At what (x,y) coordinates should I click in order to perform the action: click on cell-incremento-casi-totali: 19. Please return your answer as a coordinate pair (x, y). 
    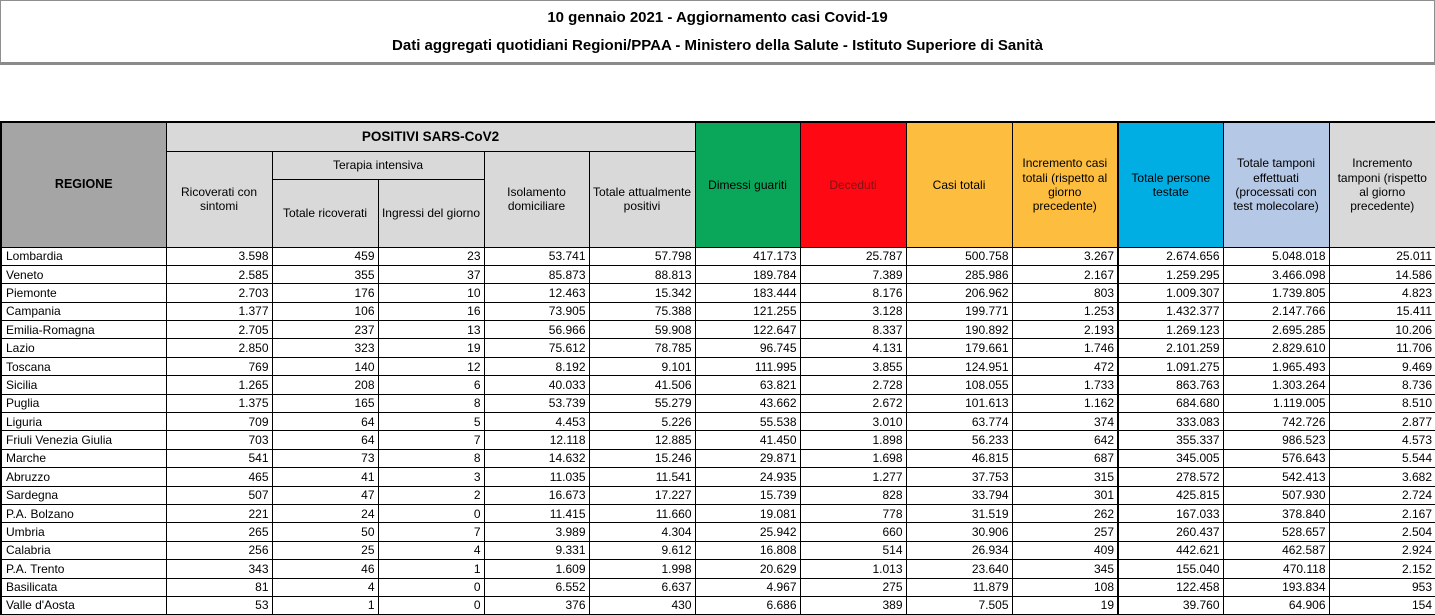
    Looking at the image, I should click on (1065, 605).